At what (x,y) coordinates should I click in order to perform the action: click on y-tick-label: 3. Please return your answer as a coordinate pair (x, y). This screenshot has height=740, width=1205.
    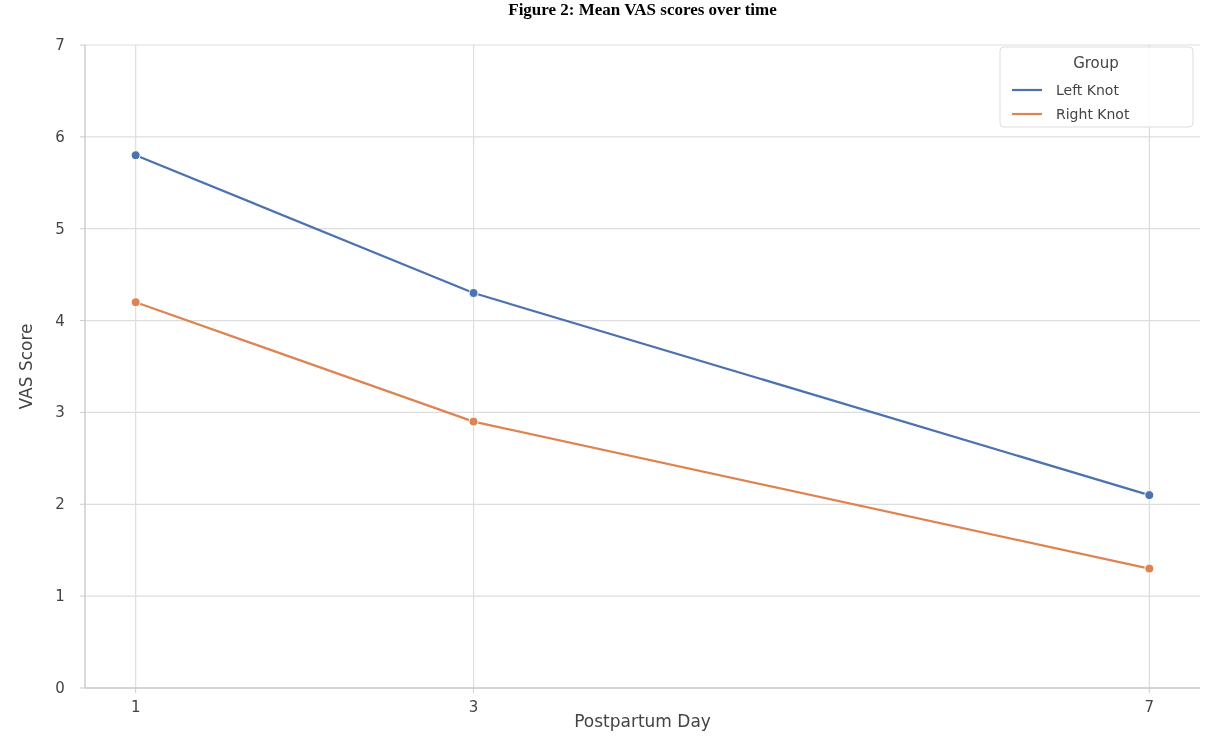
    Looking at the image, I should click on (60, 412).